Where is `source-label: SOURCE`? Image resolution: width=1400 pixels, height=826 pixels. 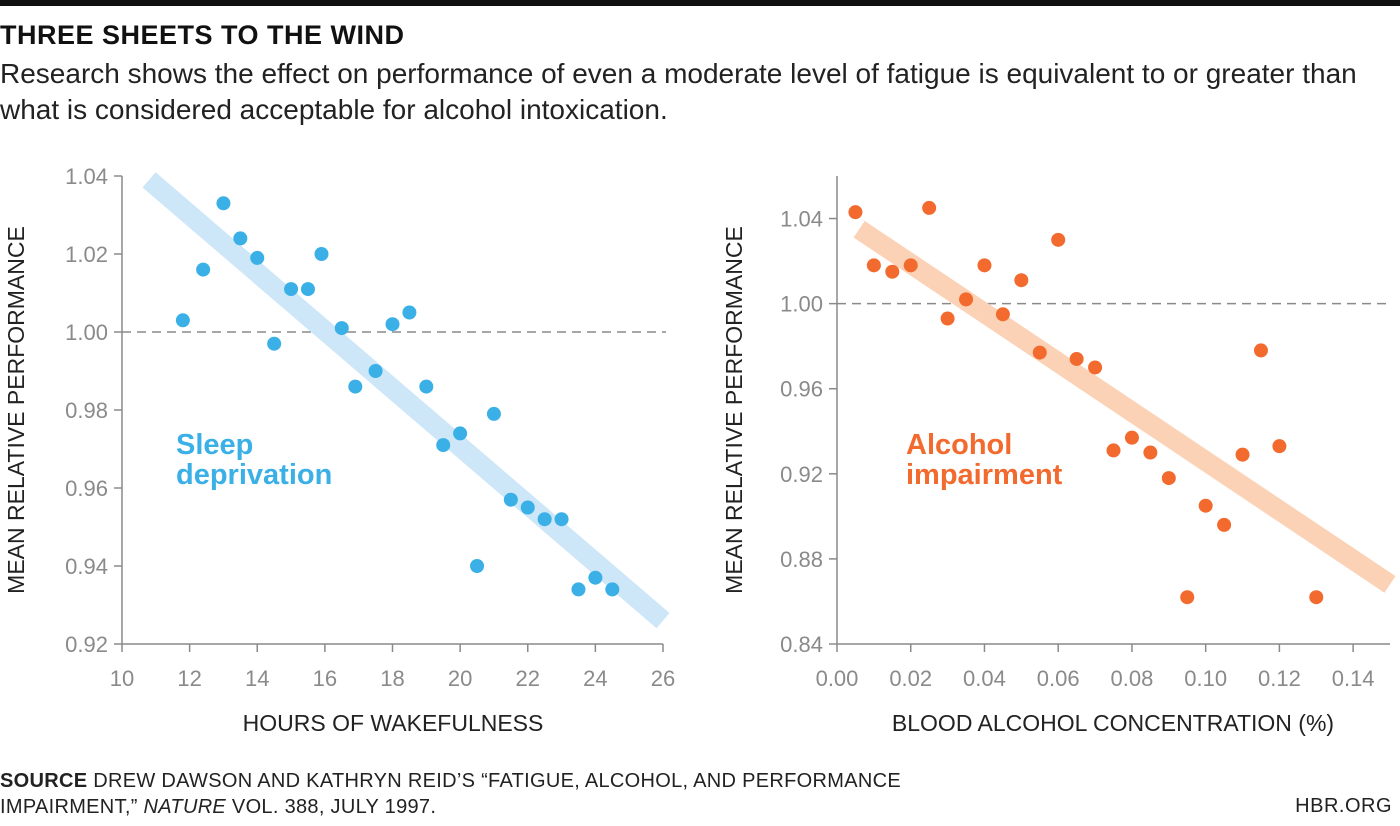 source-label: SOURCE is located at coordinates (44, 781).